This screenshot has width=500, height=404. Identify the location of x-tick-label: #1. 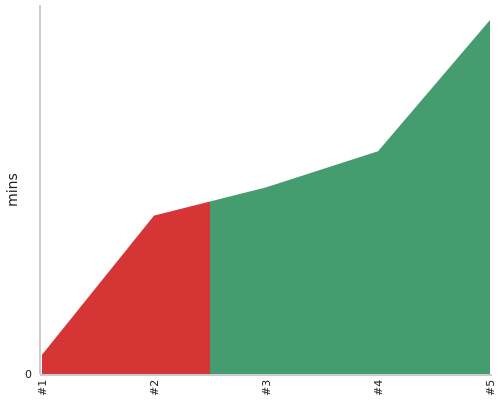
(42, 388).